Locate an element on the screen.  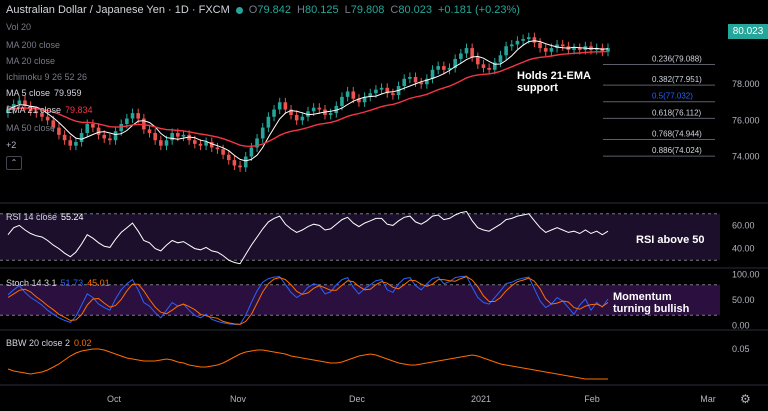
time-tick: Dec is located at coordinates (357, 399).